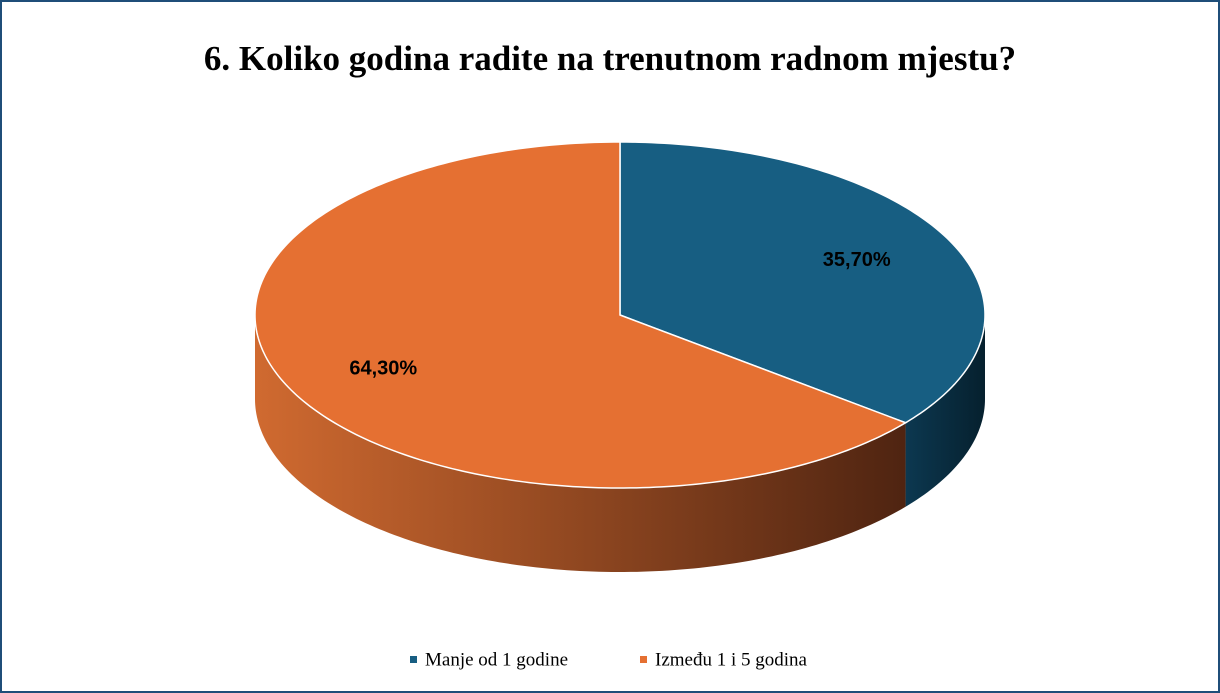 This screenshot has height=693, width=1220. What do you see at coordinates (496, 659) in the screenshot?
I see `legend-label: Manje od 1 godine` at bounding box center [496, 659].